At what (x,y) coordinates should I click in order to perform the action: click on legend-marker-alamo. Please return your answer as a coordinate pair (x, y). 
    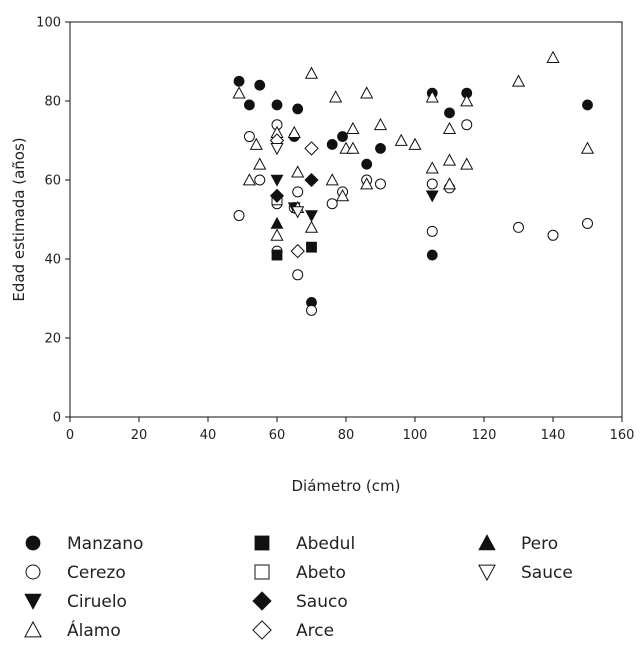
    Looking at the image, I should click on (33, 629).